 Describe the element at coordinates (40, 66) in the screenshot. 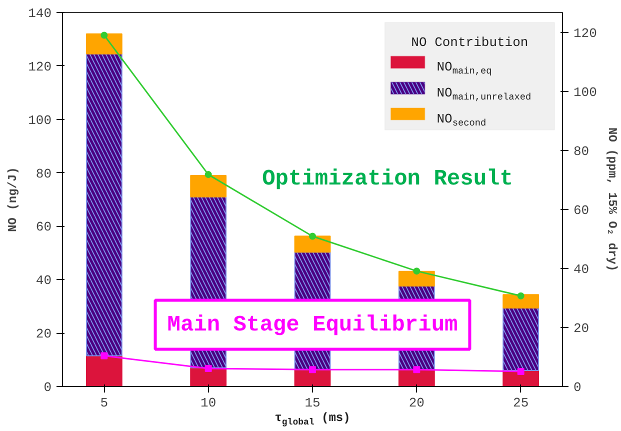

I see `y-tick-label: 120` at that location.